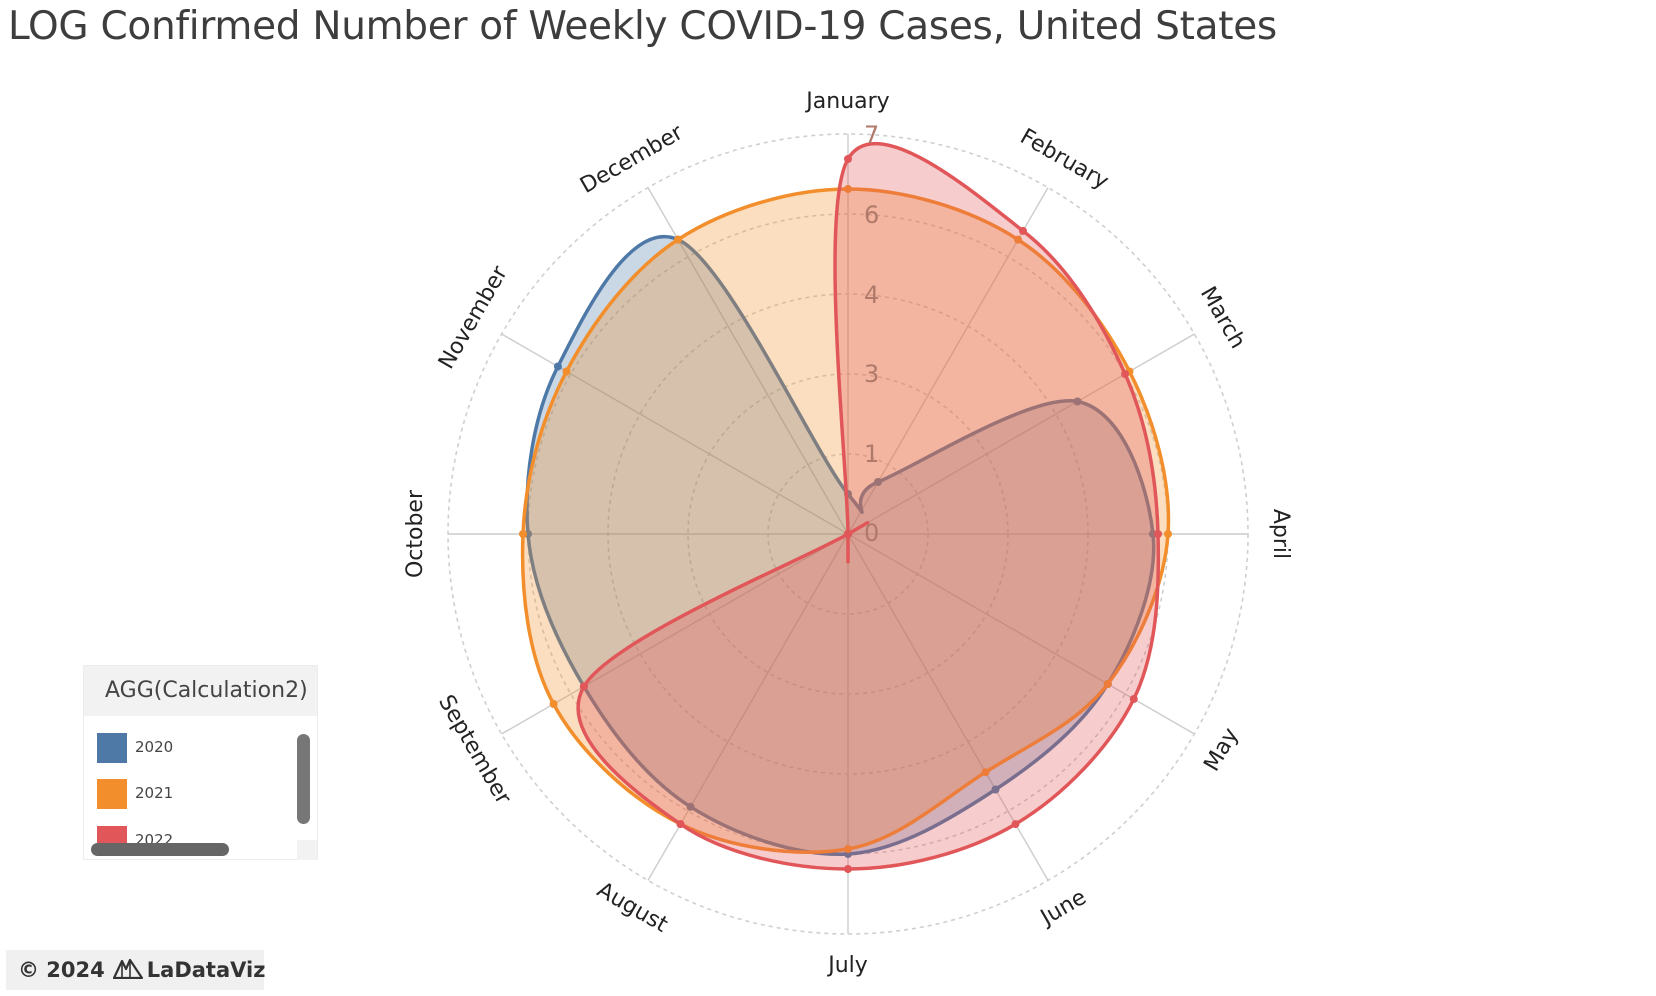  Describe the element at coordinates (848, 849) in the screenshot. I see `point-2021-july` at that location.